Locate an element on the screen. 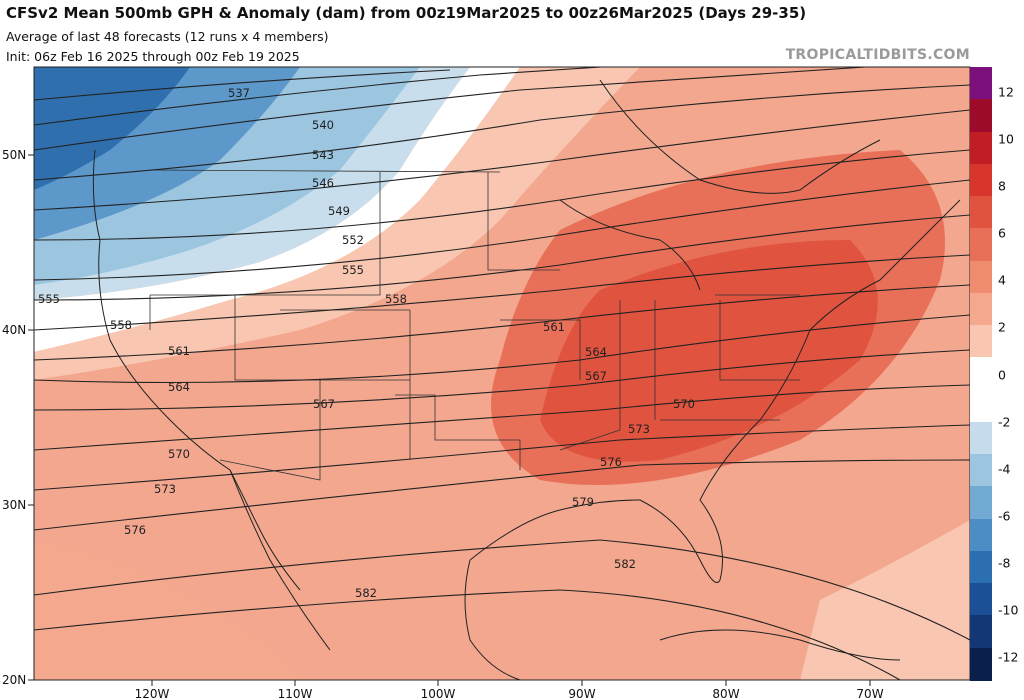  contour-label: 552 is located at coordinates (353, 240).